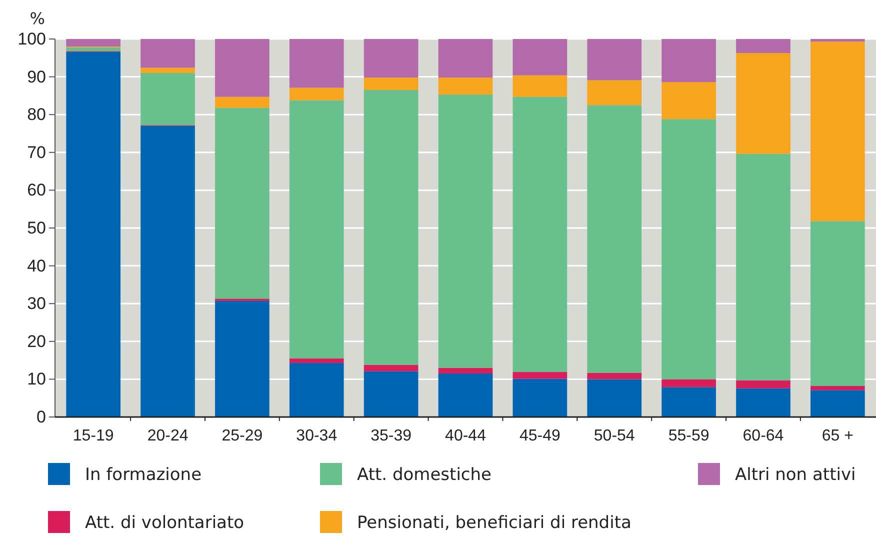  Describe the element at coordinates (838, 435) in the screenshot. I see `x-tick-label: 65 +` at that location.